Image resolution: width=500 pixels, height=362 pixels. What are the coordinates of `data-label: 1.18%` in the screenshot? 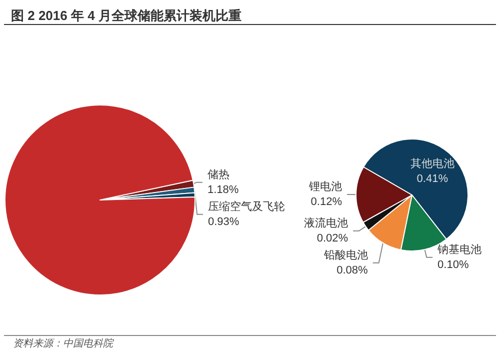 It's located at (223, 190).